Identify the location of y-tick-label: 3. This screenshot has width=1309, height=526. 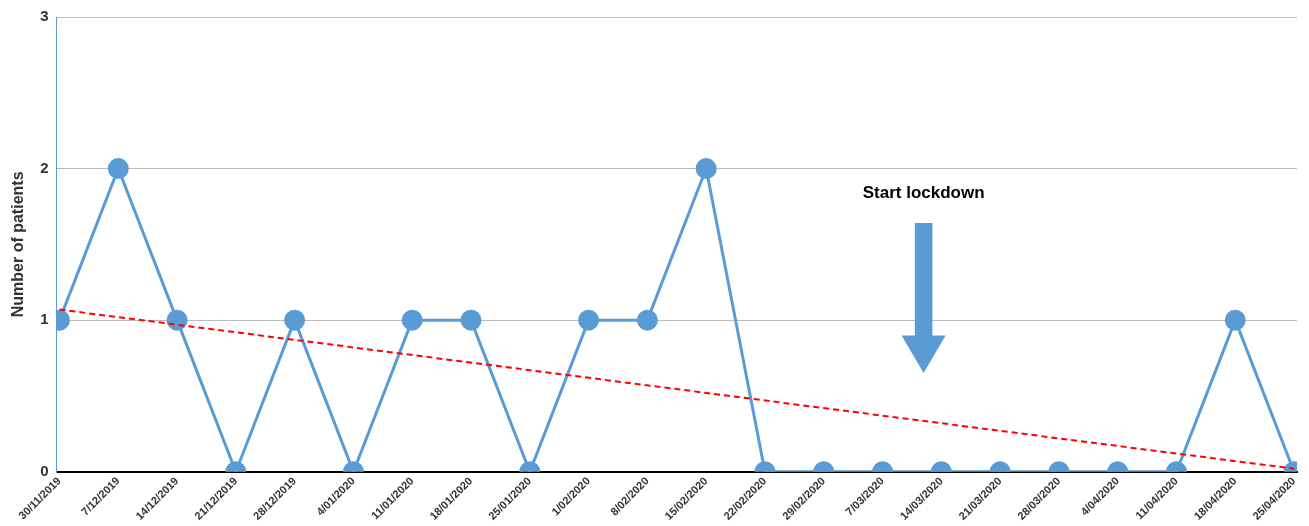
(44, 16).